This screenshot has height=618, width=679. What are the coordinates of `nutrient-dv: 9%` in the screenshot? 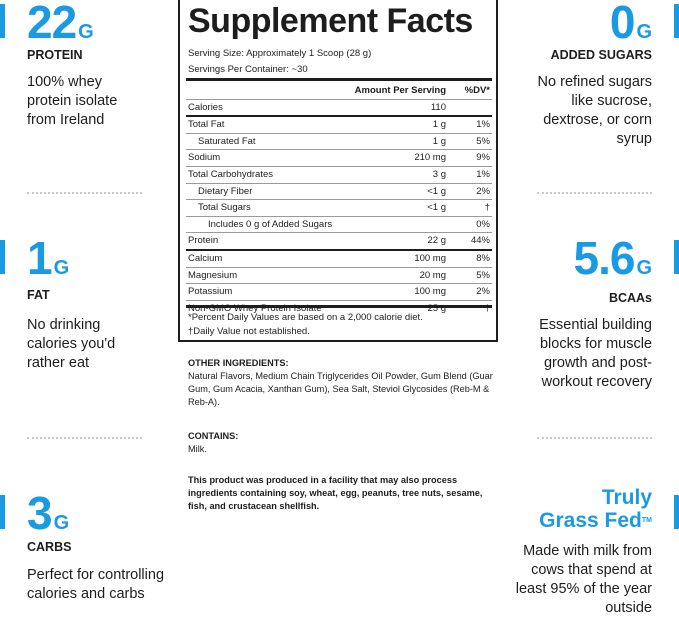 It's located at (483, 158).